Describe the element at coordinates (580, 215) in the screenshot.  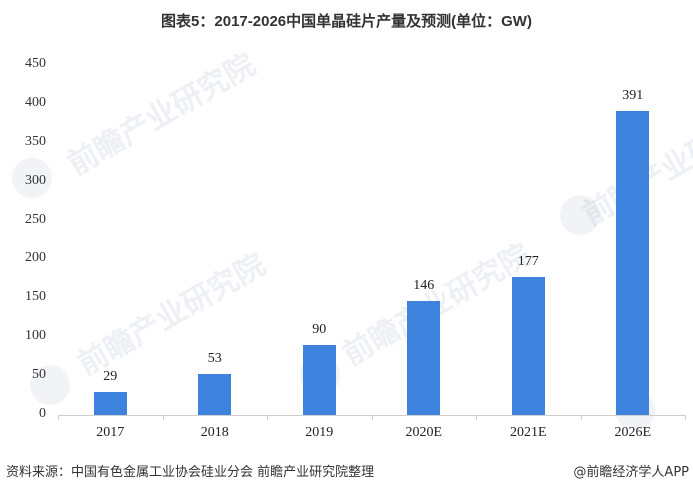
I see `watermark-logo-icon` at that location.